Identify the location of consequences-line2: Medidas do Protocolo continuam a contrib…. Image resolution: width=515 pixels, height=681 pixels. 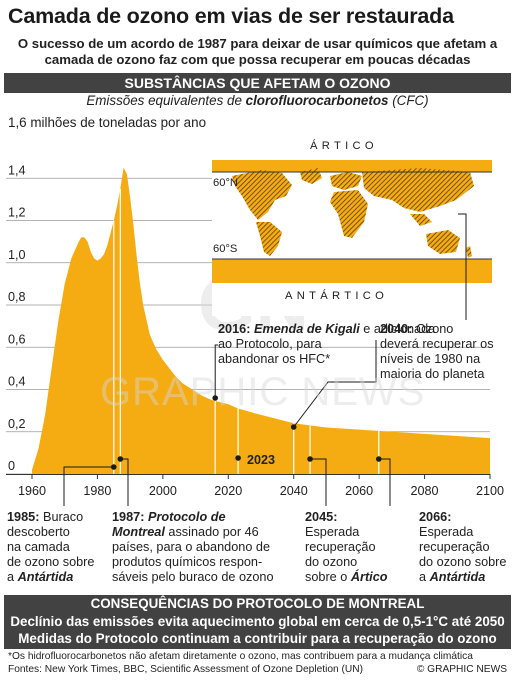
(257, 638).